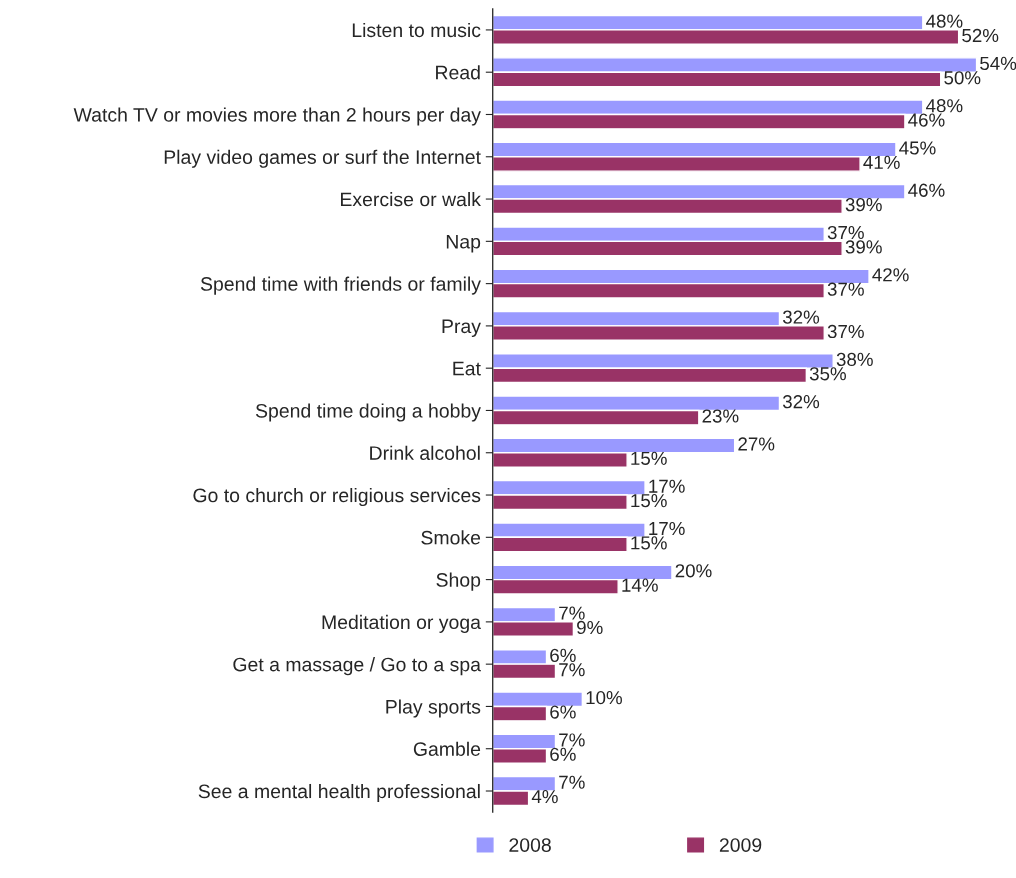 The height and width of the screenshot is (878, 1016). Describe the element at coordinates (447, 748) in the screenshot. I see `y-tick-label: Gamble` at that location.